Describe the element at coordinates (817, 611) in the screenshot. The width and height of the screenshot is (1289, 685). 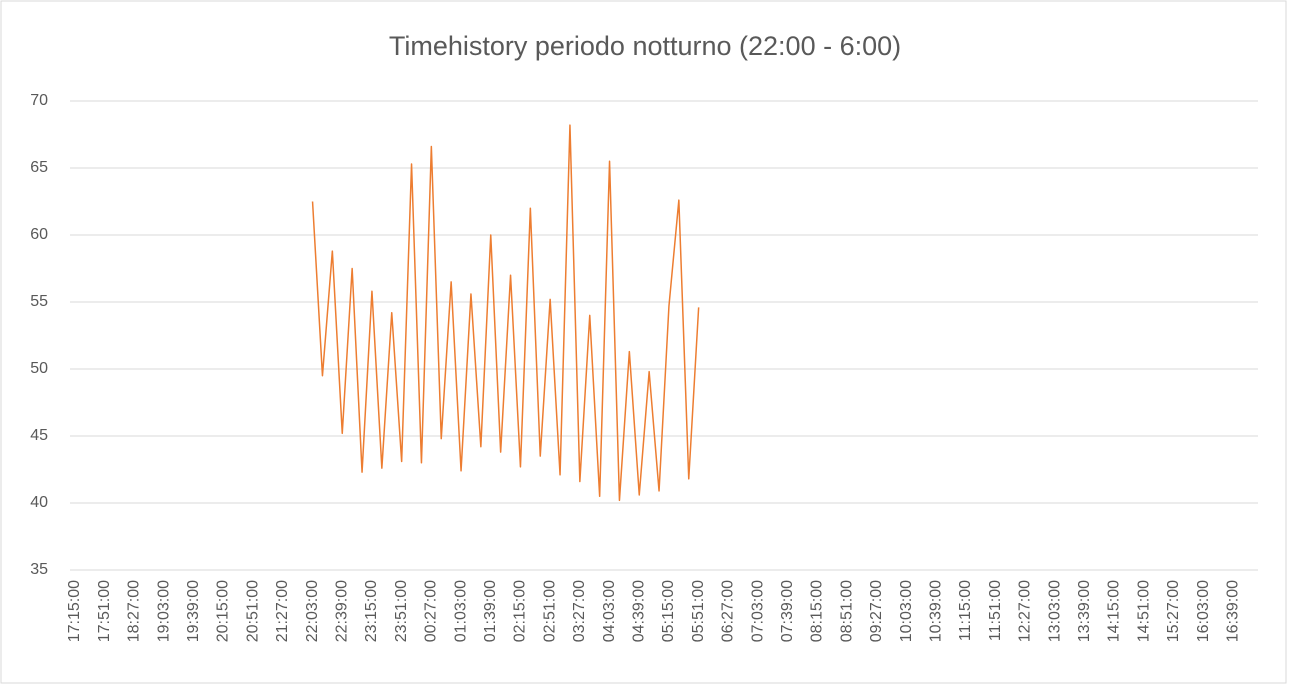
I see `x-tick-label: 08:15:00` at that location.